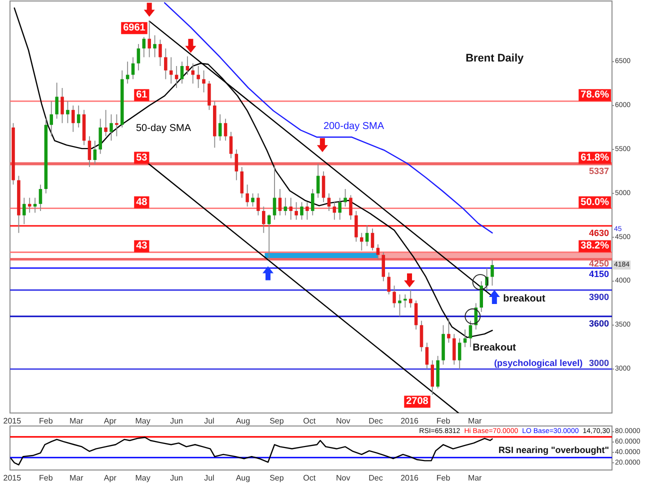 This screenshot has height=484, width=645. What do you see at coordinates (142, 95) in the screenshot?
I see `annotation: 61` at bounding box center [142, 95].